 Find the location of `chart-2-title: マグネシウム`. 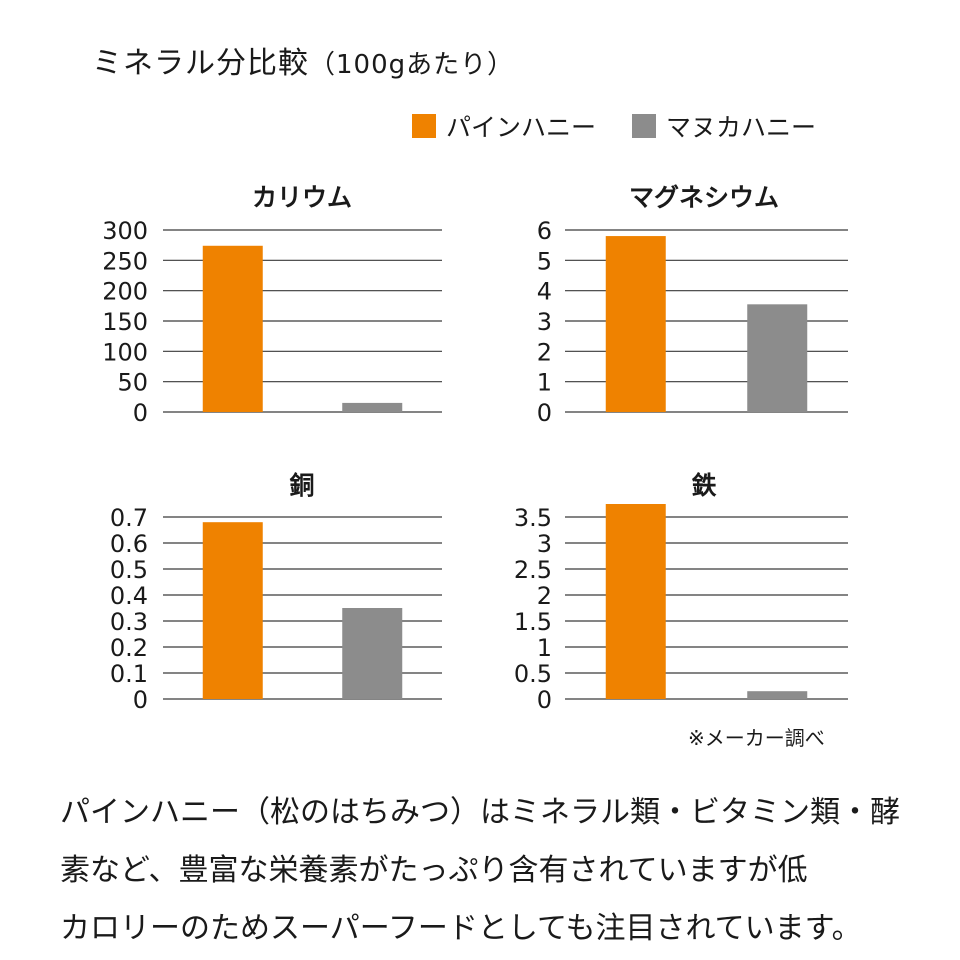

chart-2-title: マグネシウム is located at coordinates (704, 197).